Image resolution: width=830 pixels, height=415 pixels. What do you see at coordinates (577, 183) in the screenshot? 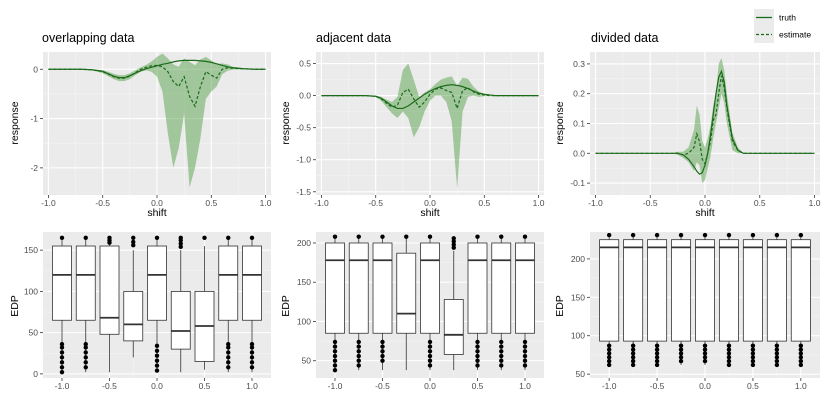
I see `y-tick-label: -0.1` at bounding box center [577, 183].